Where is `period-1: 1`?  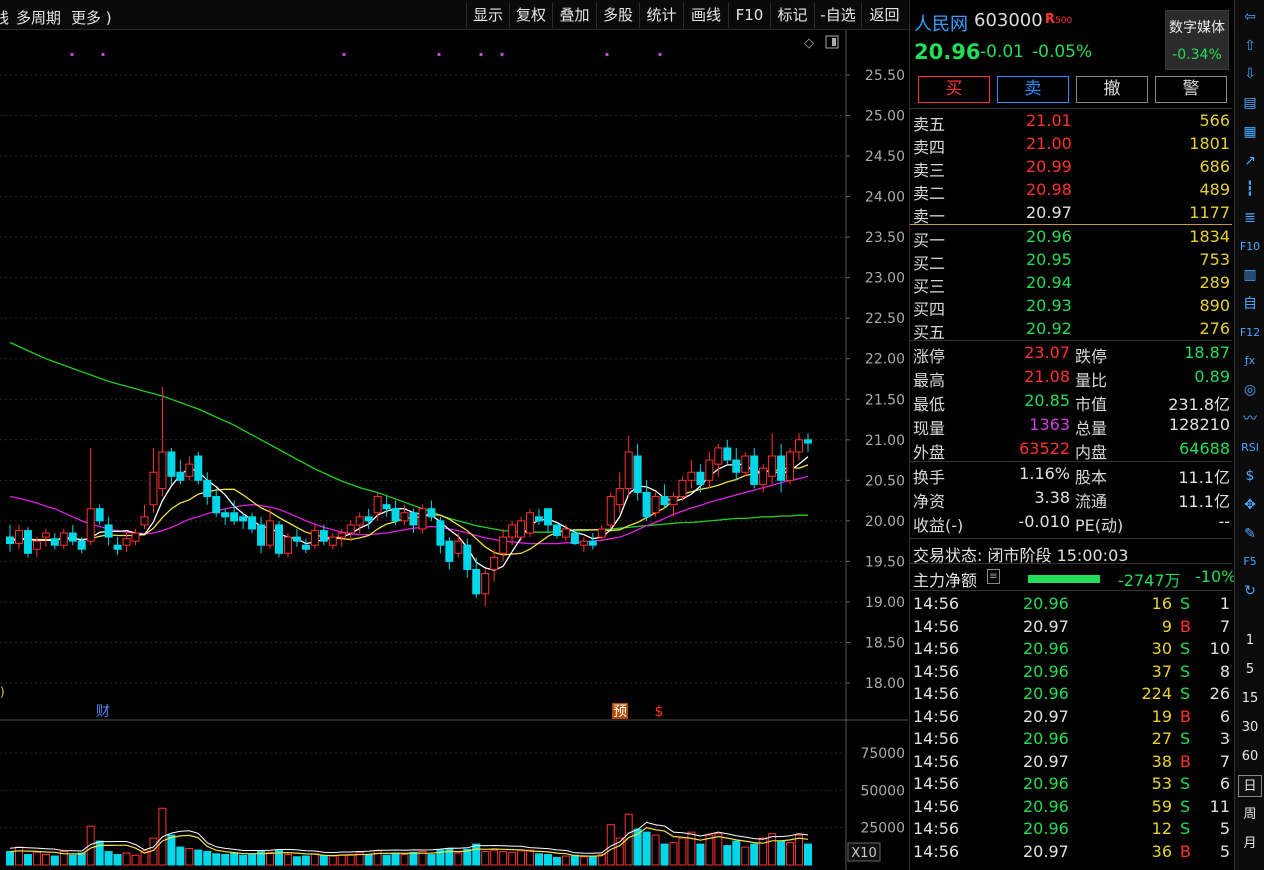 period-1: 1 is located at coordinates (1250, 640).